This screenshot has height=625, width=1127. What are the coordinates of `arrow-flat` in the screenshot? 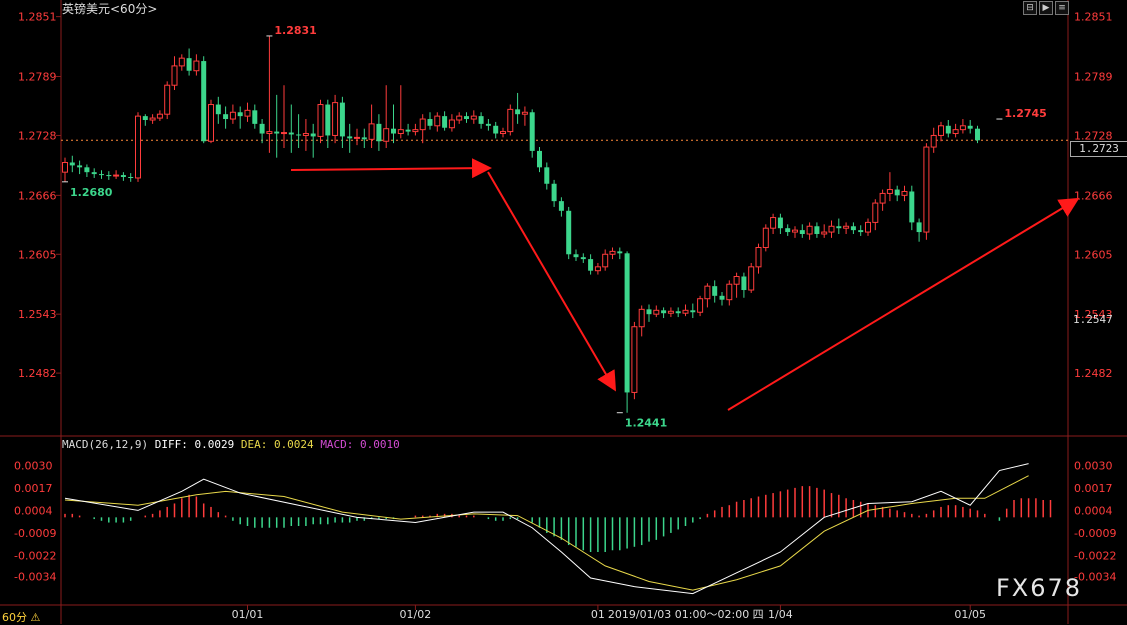 It's located at (391, 168).